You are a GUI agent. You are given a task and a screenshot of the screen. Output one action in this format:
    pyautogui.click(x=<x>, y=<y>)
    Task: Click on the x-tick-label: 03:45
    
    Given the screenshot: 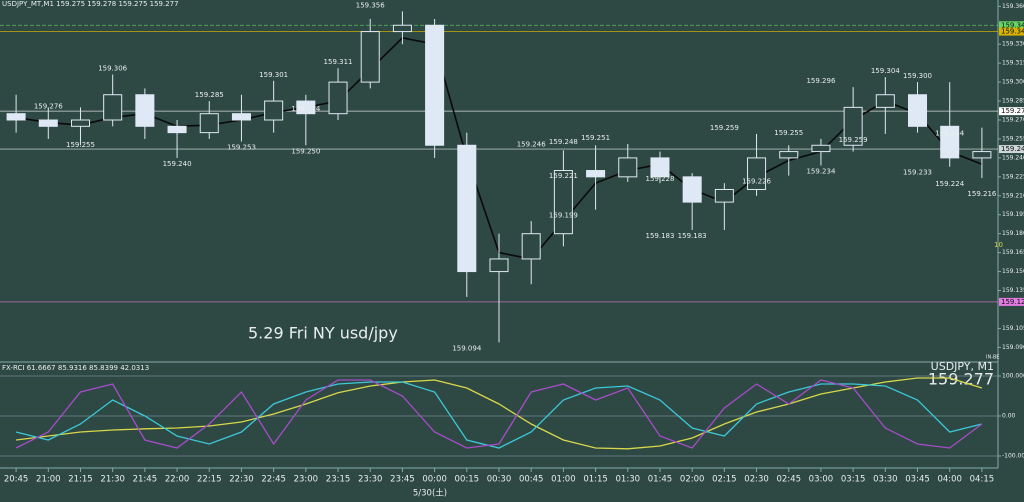 What is the action you would take?
    pyautogui.click(x=917, y=480)
    